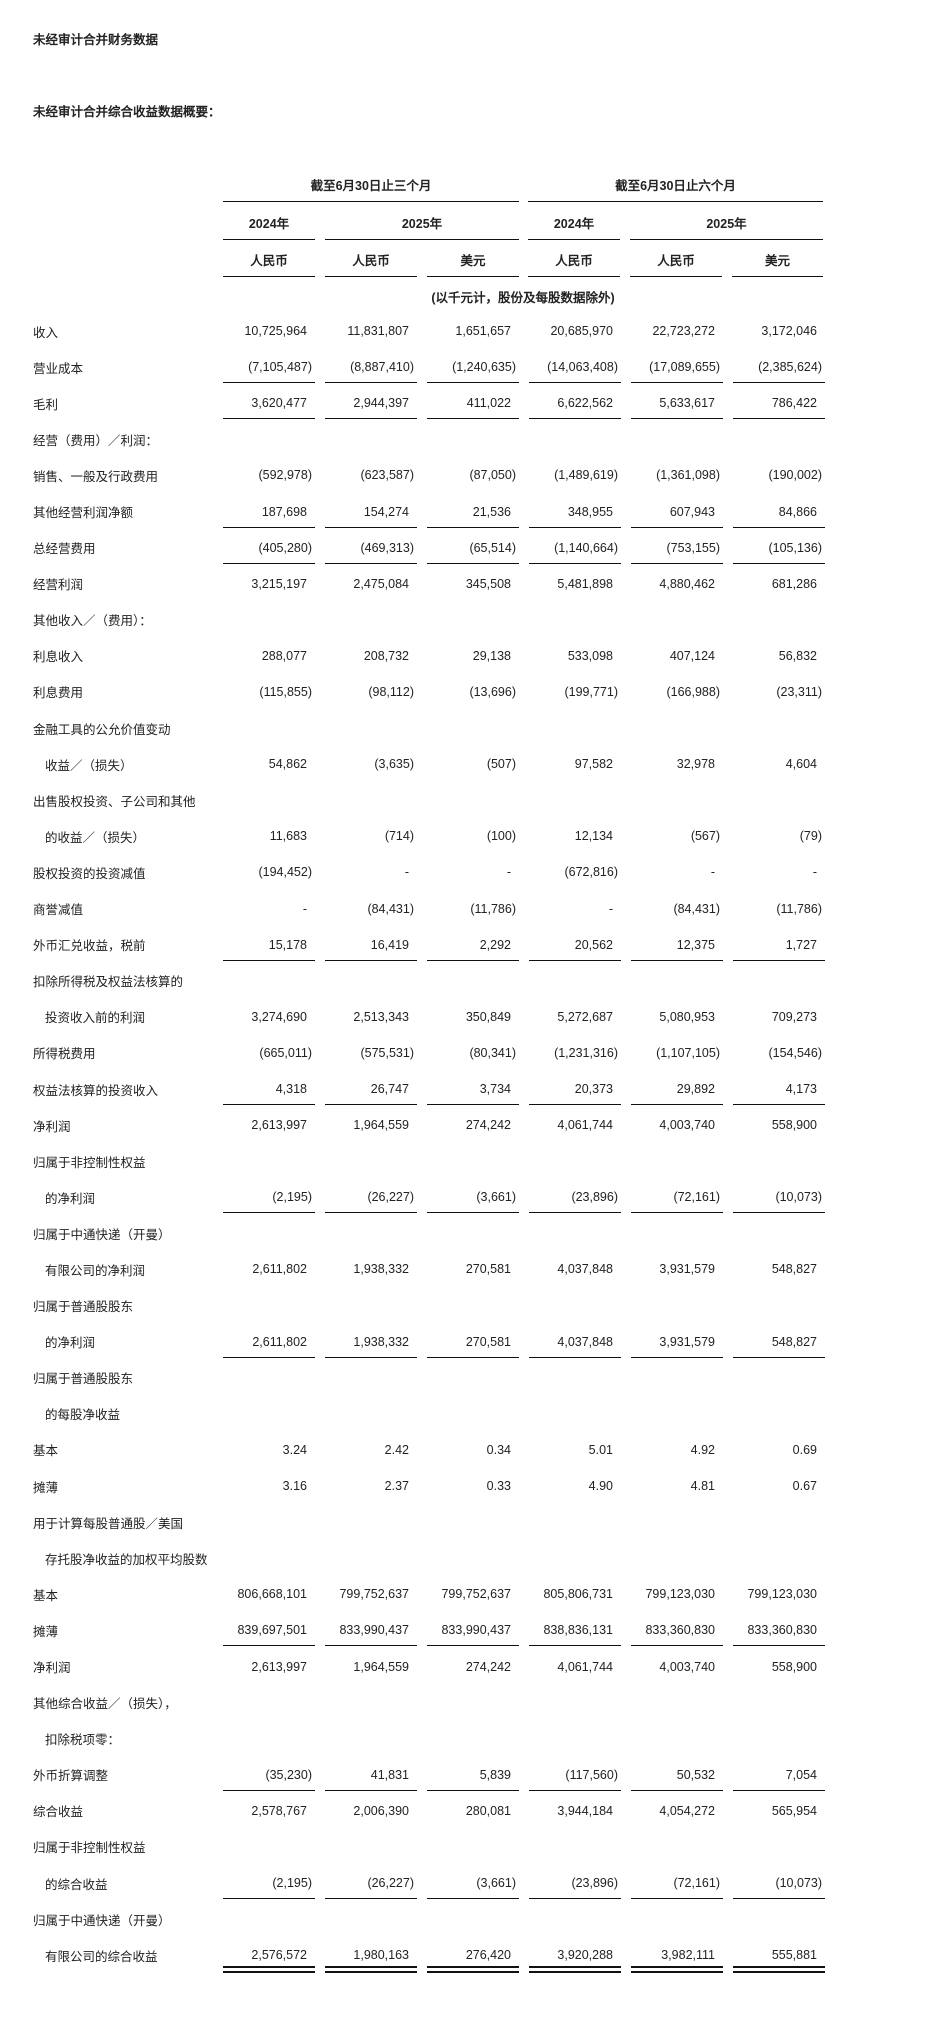  What do you see at coordinates (600, 1449) in the screenshot?
I see `value-cell: 5.01` at bounding box center [600, 1449].